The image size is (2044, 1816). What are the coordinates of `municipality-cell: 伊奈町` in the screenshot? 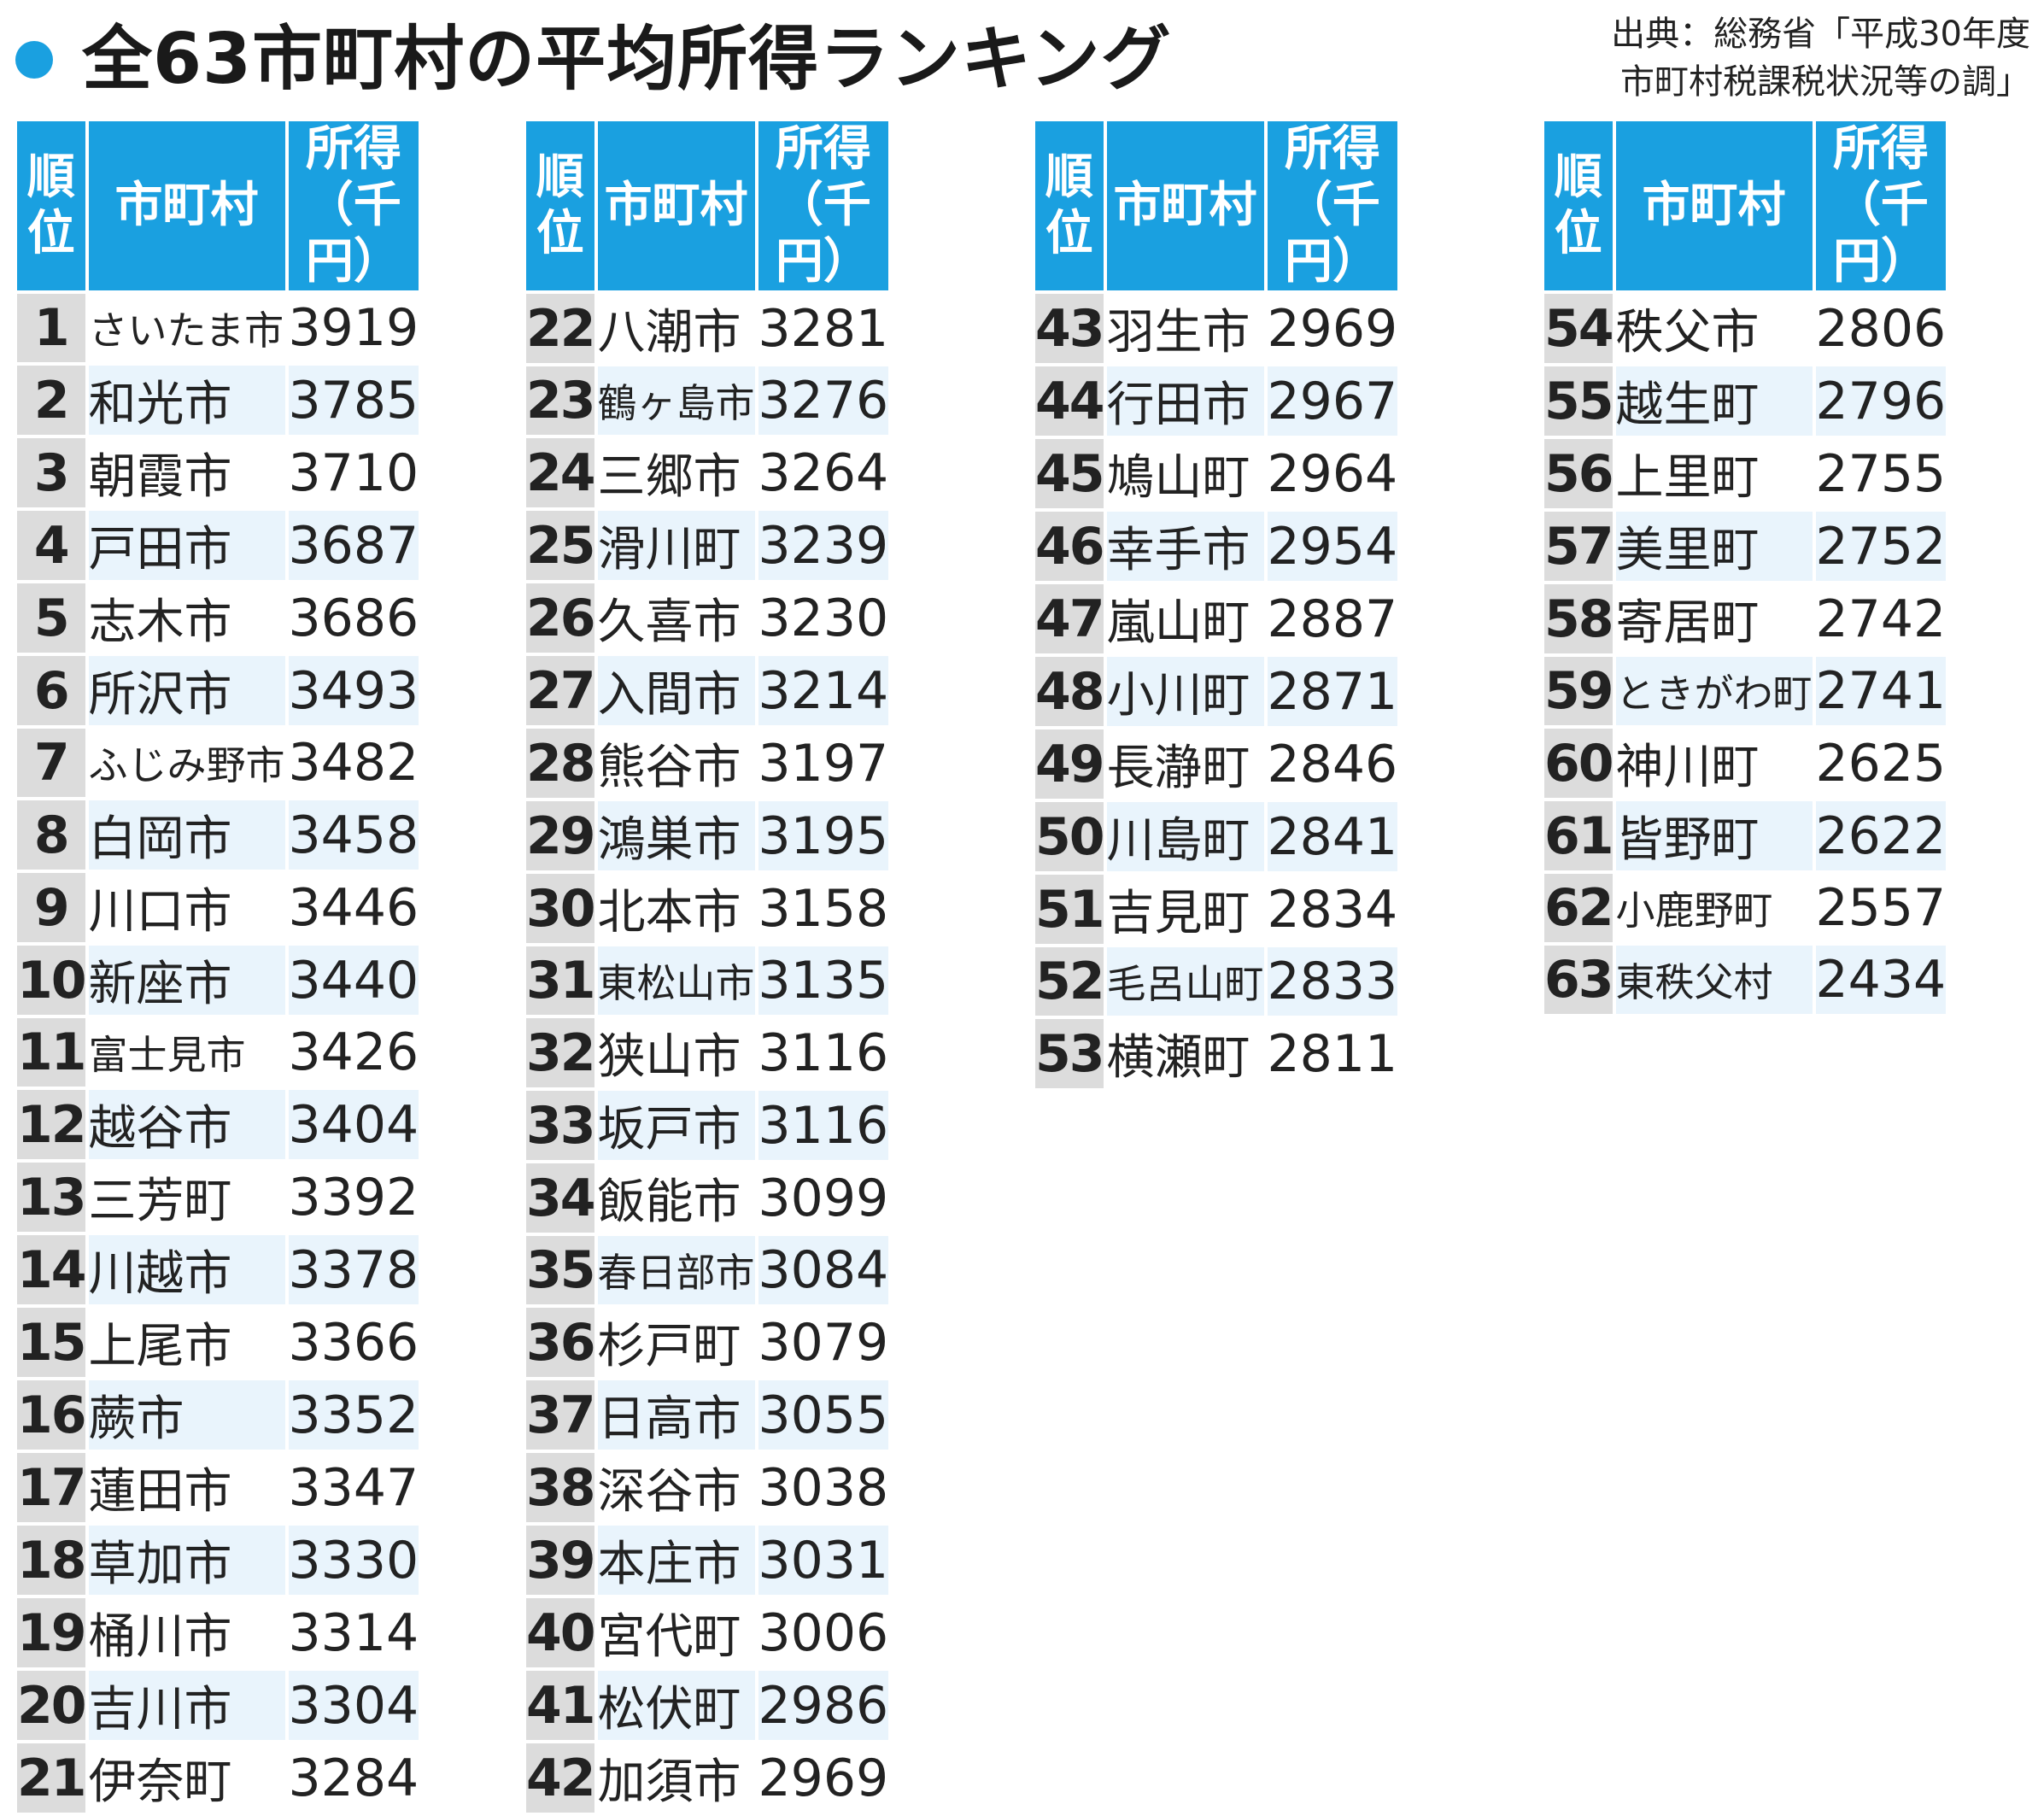 It's located at (160, 1782).